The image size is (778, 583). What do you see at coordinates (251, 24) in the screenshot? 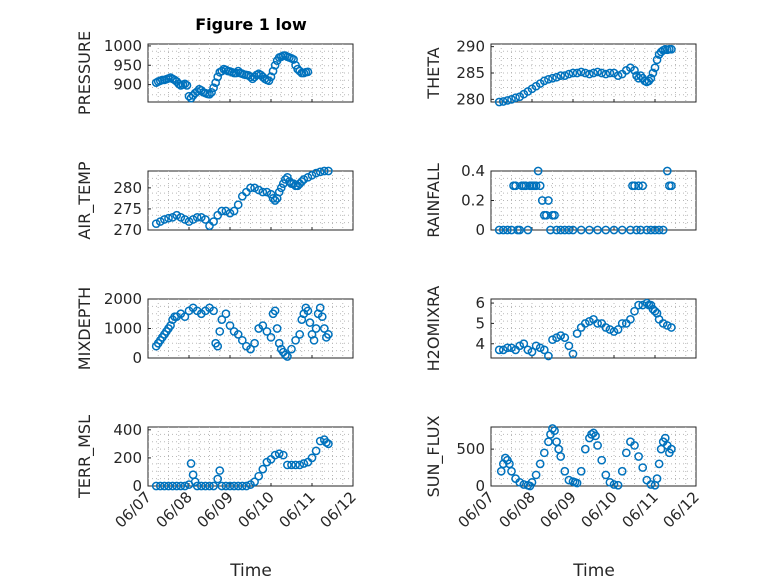
I see `figure-title: Figure 1 low` at bounding box center [251, 24].